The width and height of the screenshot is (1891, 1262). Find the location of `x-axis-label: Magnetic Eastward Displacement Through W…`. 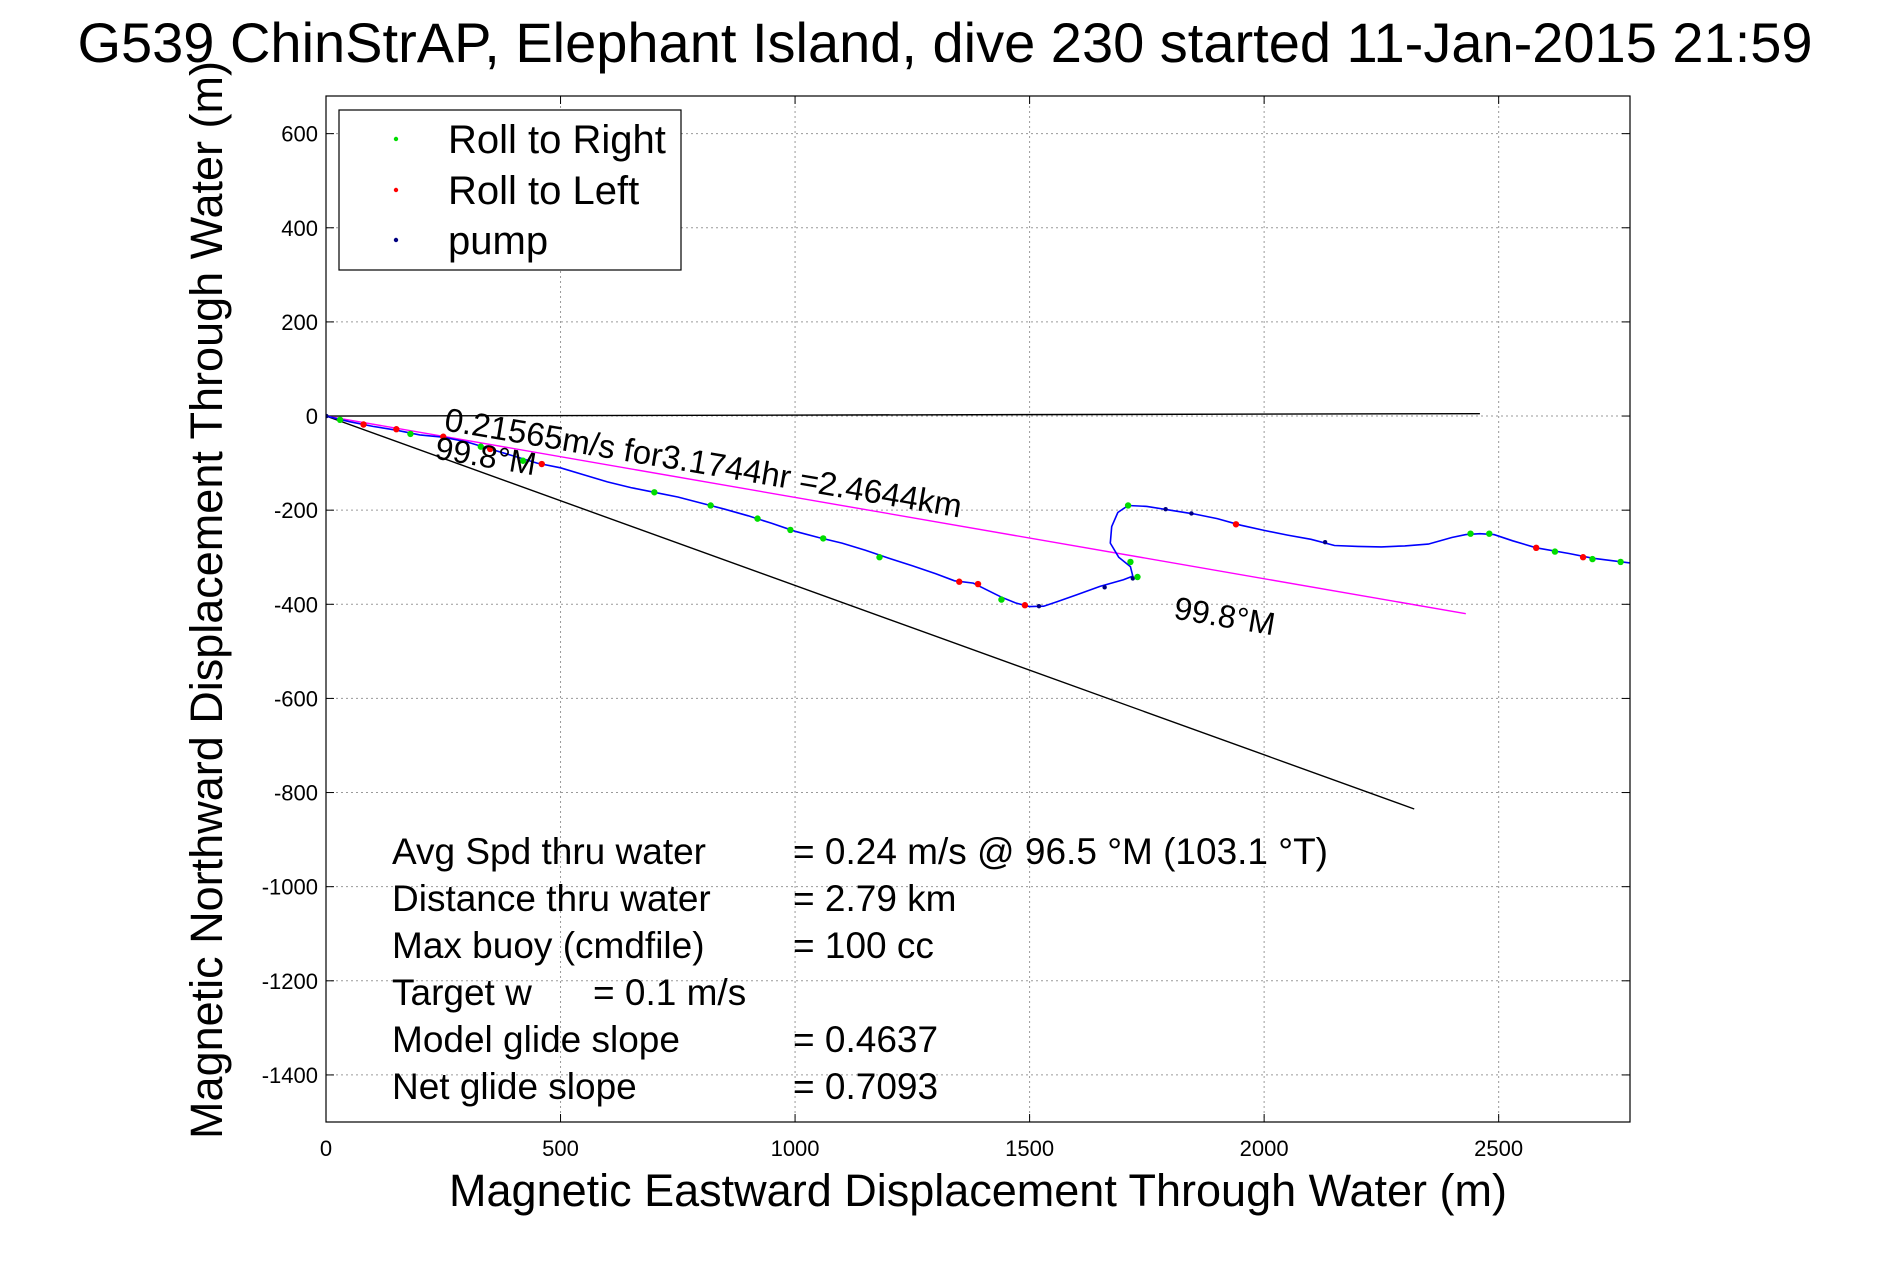

x-axis-label: Magnetic Eastward Displacement Through W… is located at coordinates (978, 1190).